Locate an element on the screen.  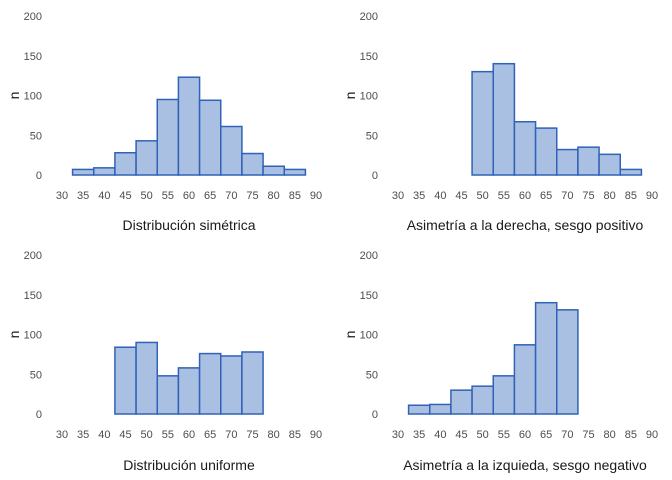
x-axis-title: Asimetría a la derecha, sesgo positivo is located at coordinates (525, 225).